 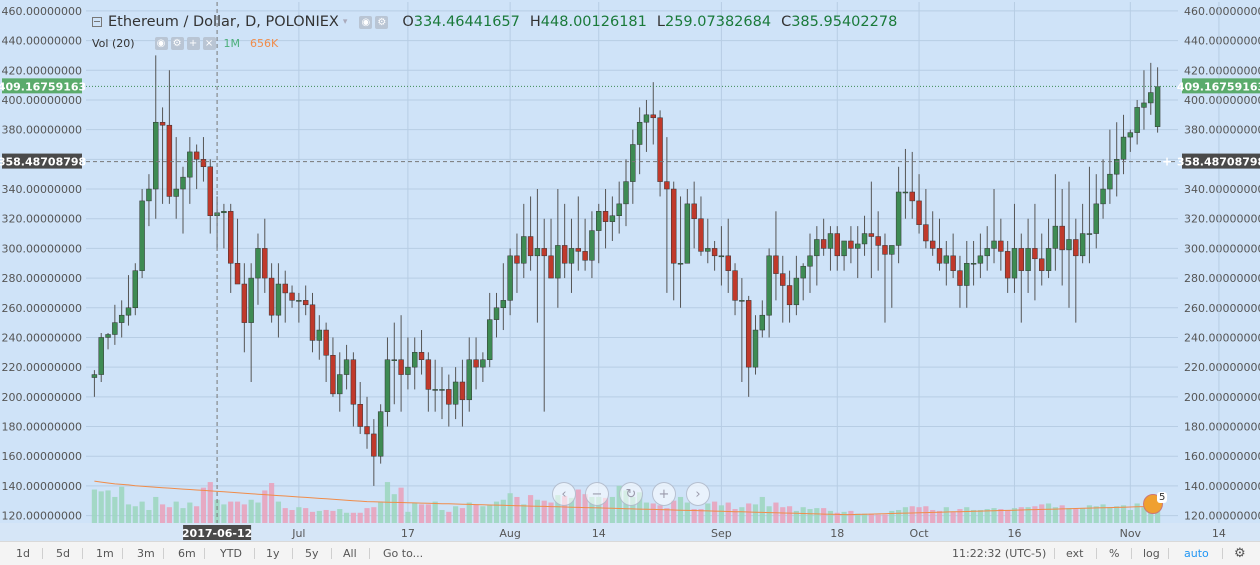 I want to click on close-label: C, so click(x=786, y=22).